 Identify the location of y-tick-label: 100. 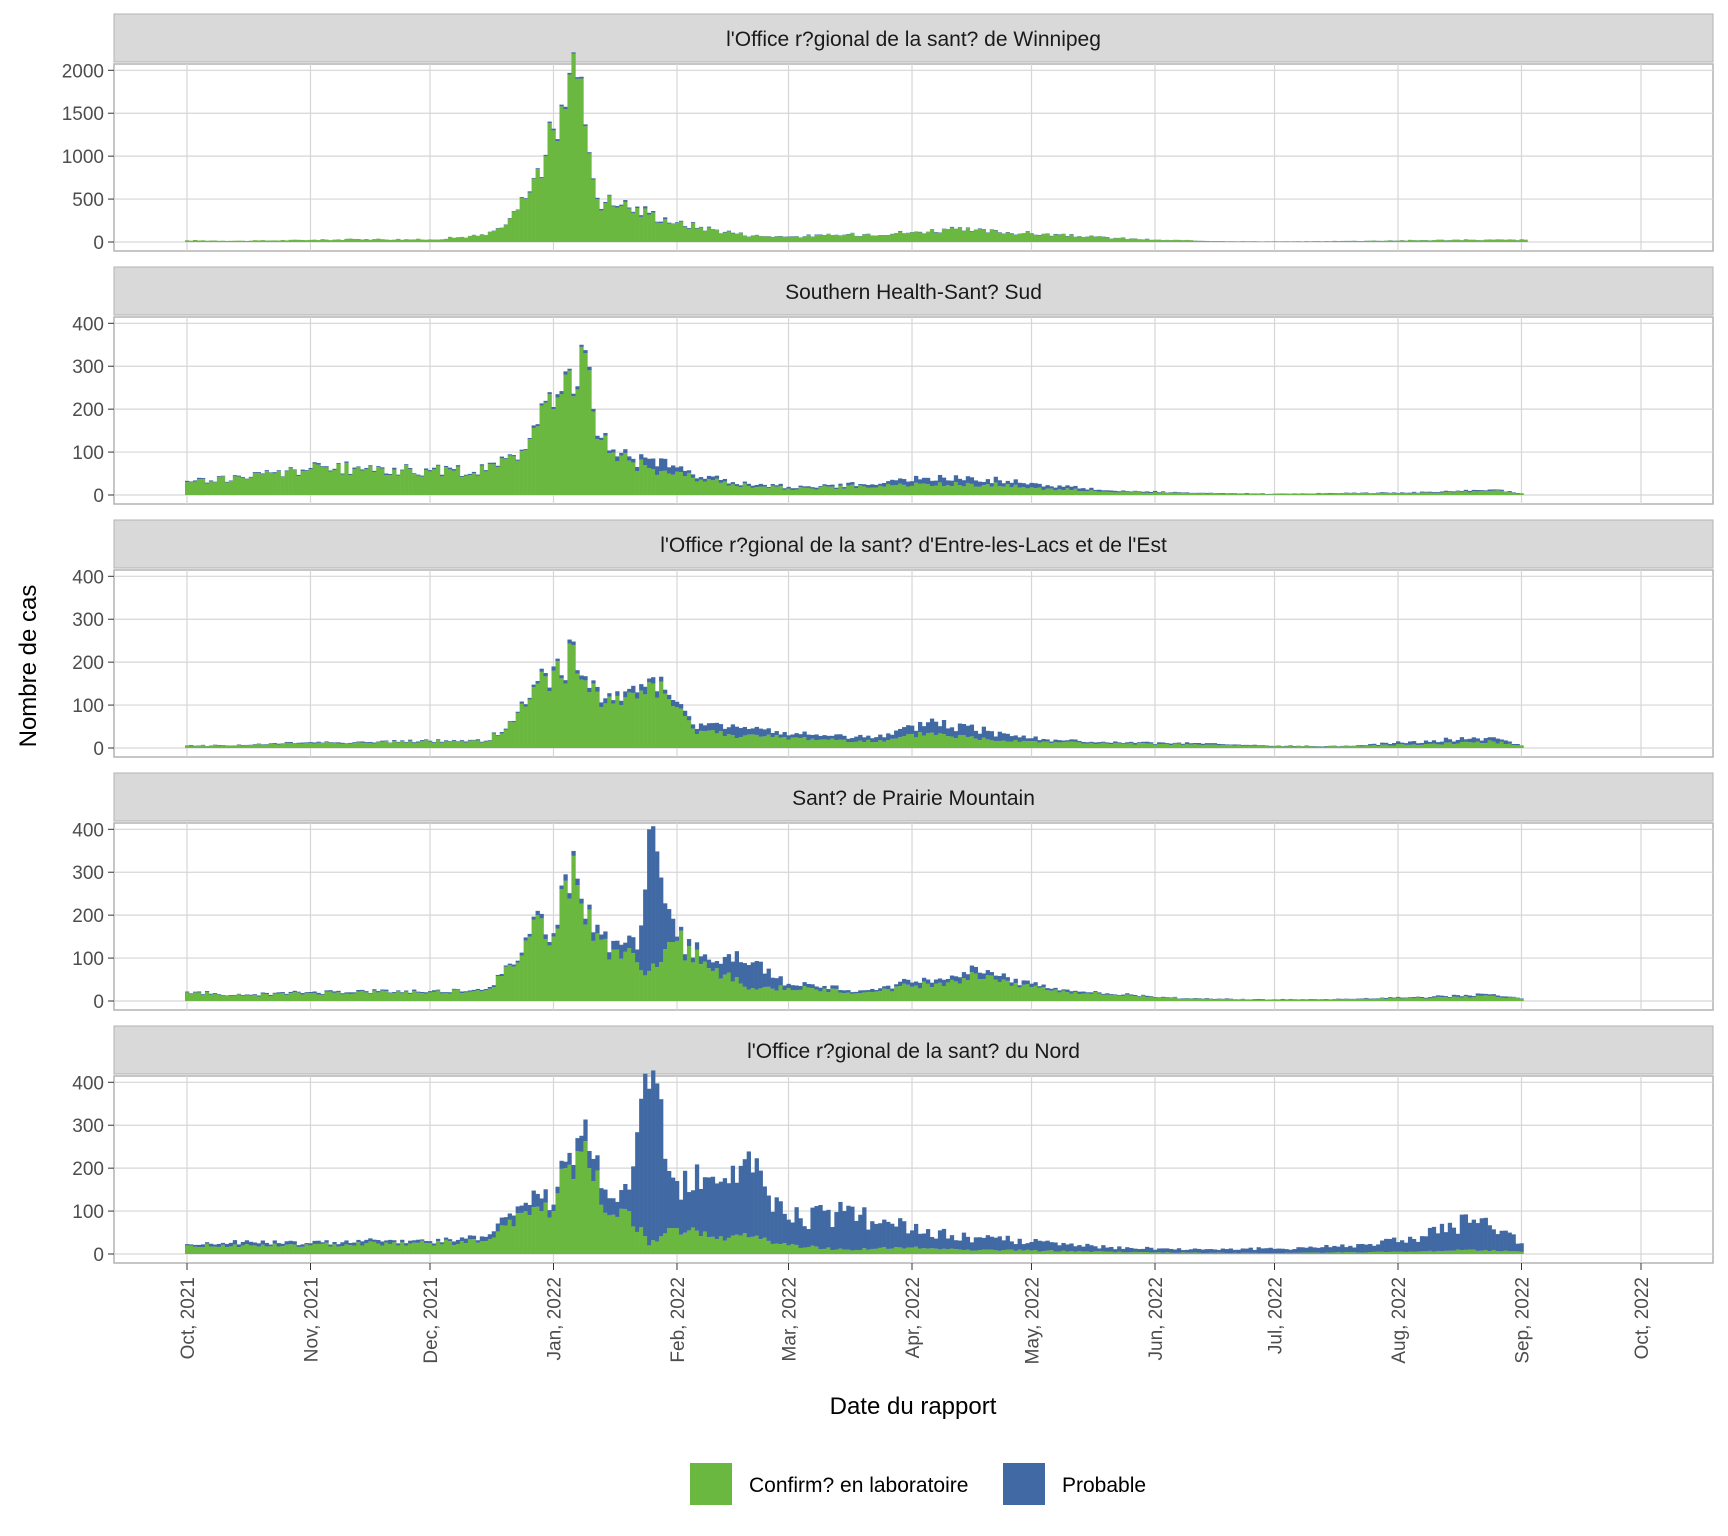
(88, 959).